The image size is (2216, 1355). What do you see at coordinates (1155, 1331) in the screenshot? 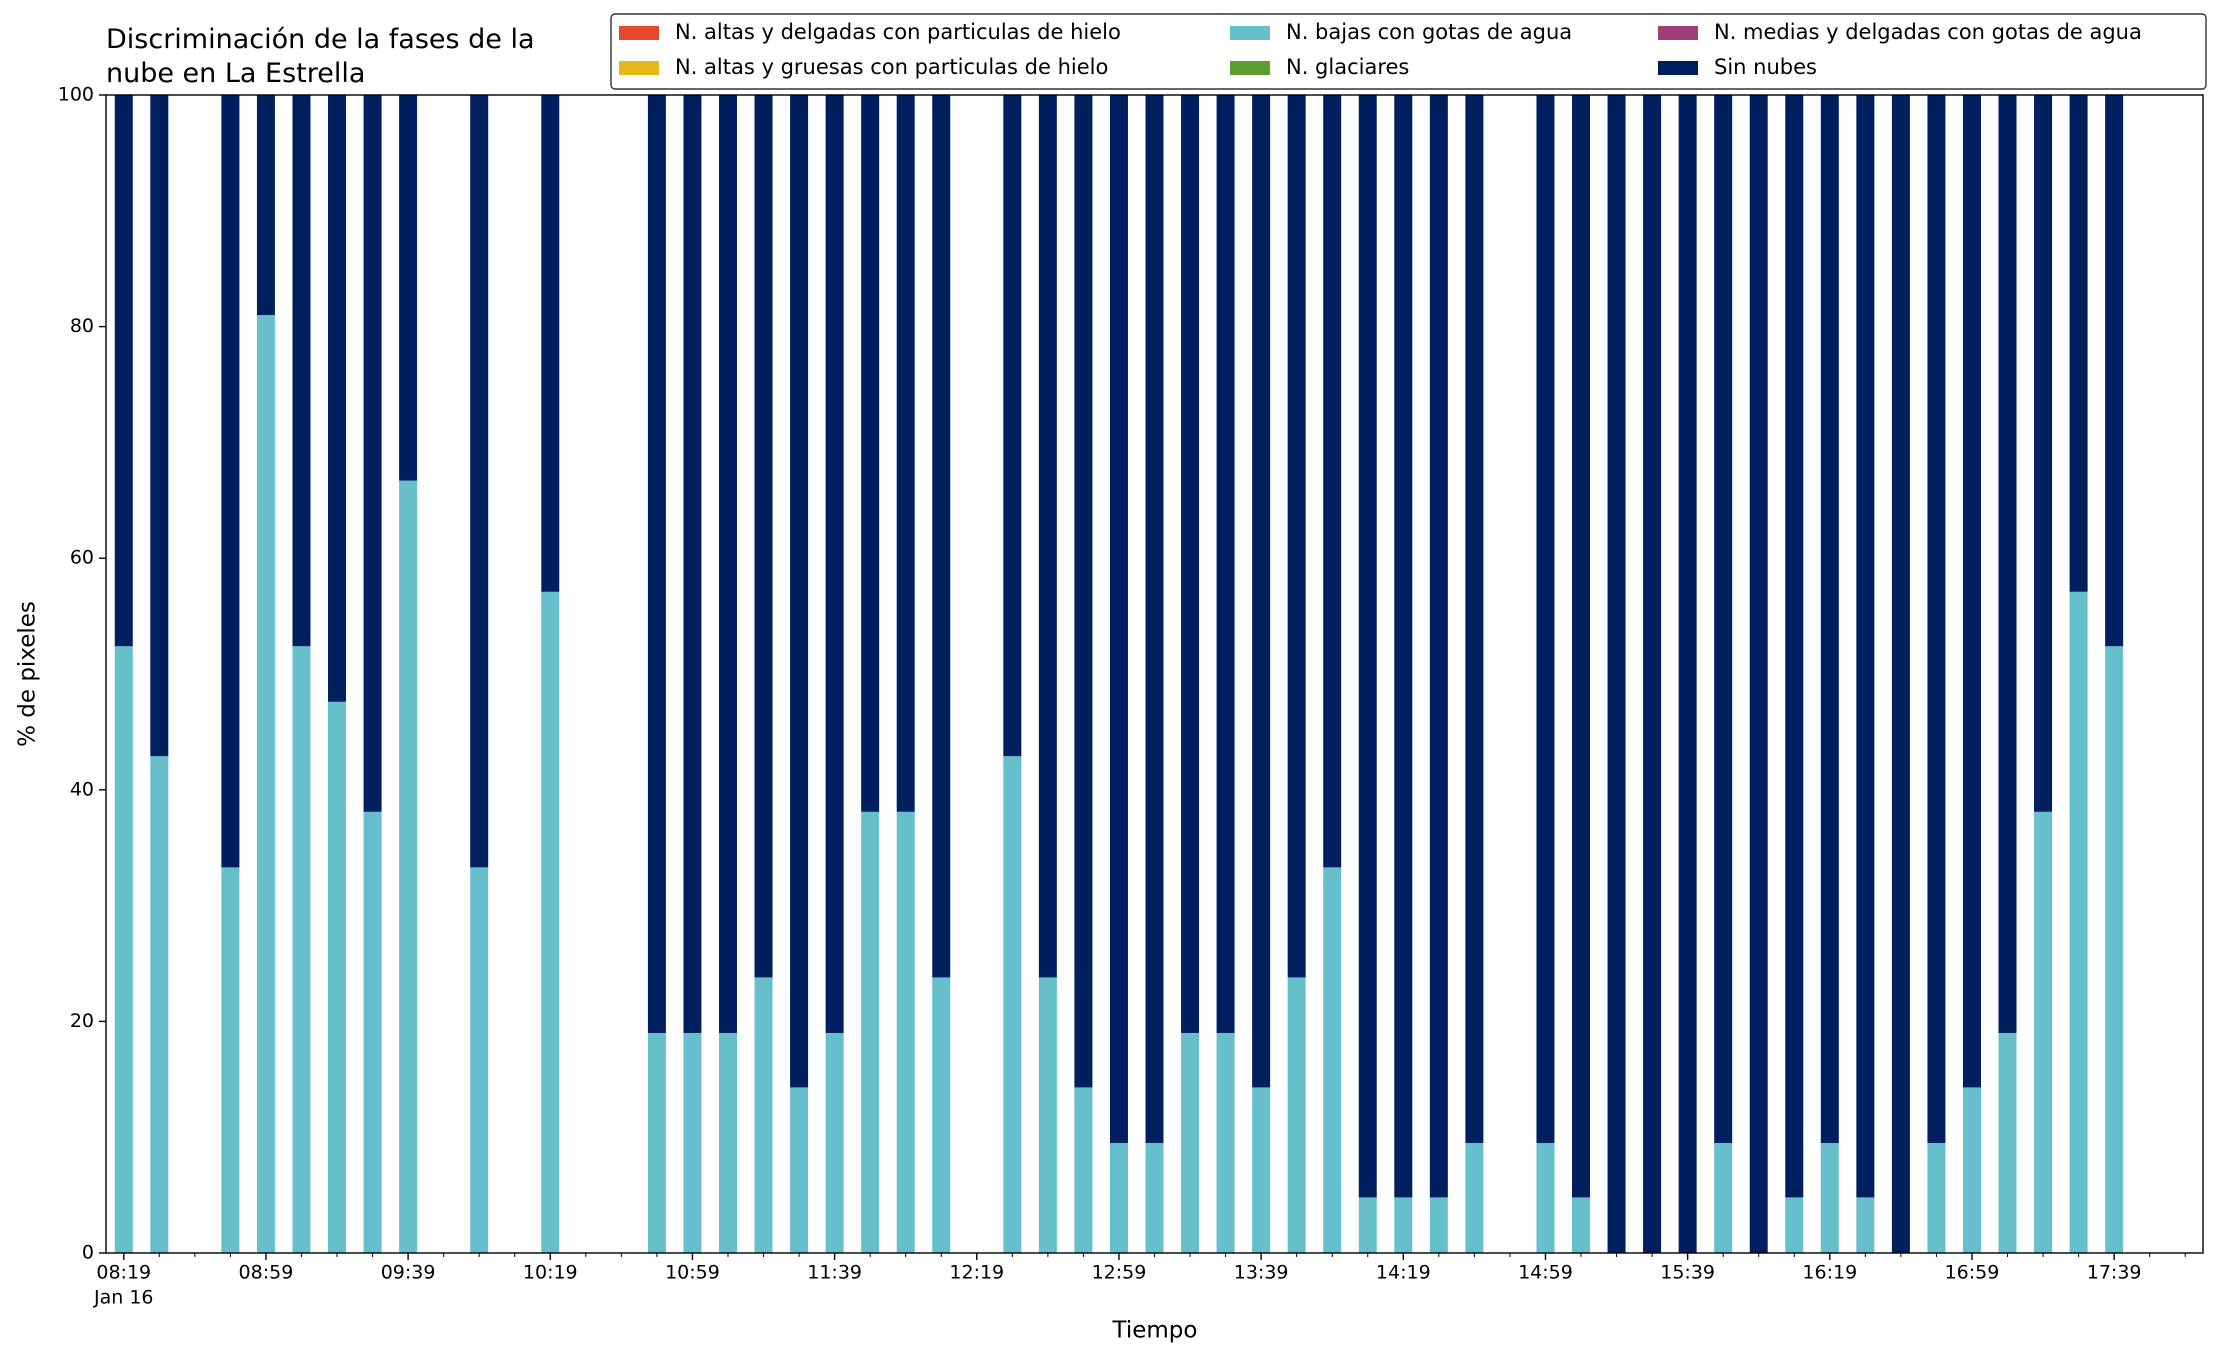
I see `x-axis-label: Tiempo` at bounding box center [1155, 1331].